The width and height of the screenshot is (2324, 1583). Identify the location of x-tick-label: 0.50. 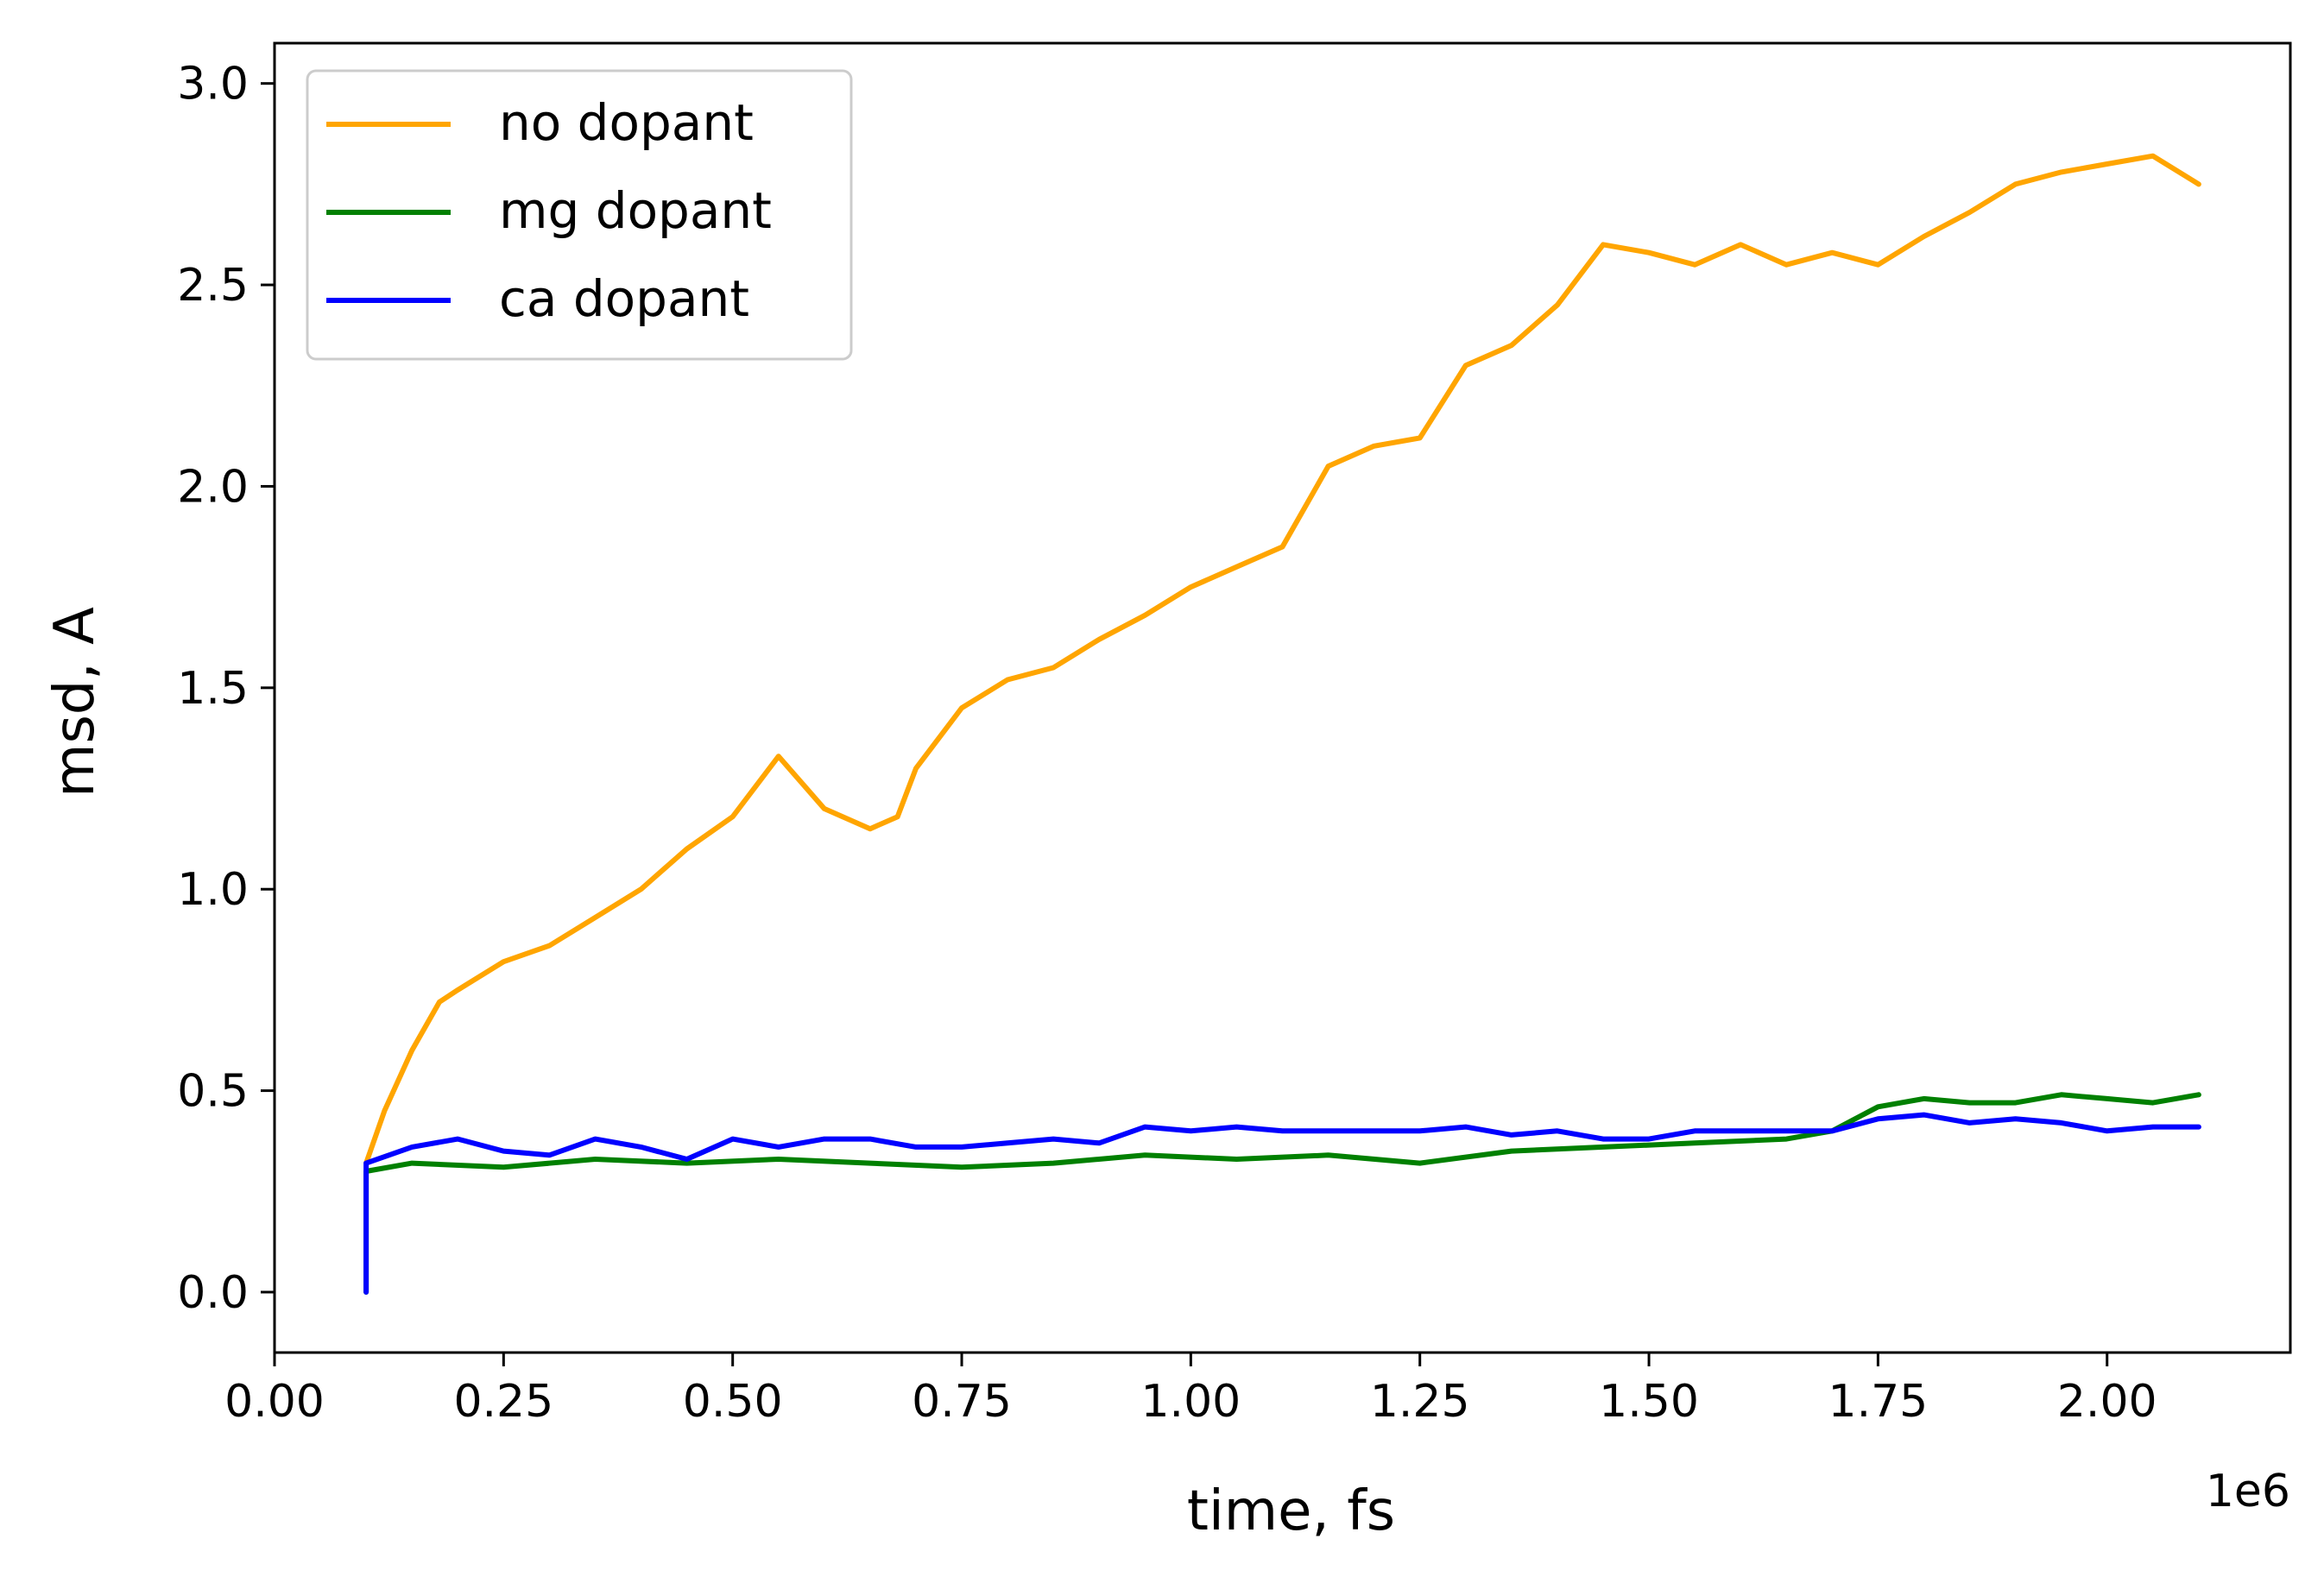
(733, 1402).